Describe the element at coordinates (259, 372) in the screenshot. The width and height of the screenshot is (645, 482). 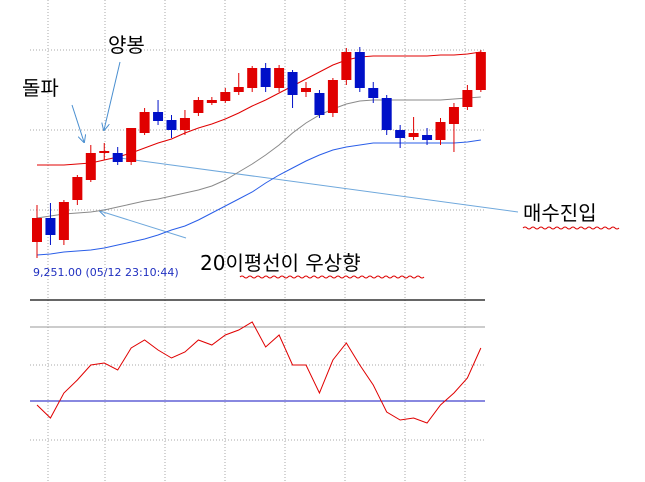
I see `series-line` at that location.